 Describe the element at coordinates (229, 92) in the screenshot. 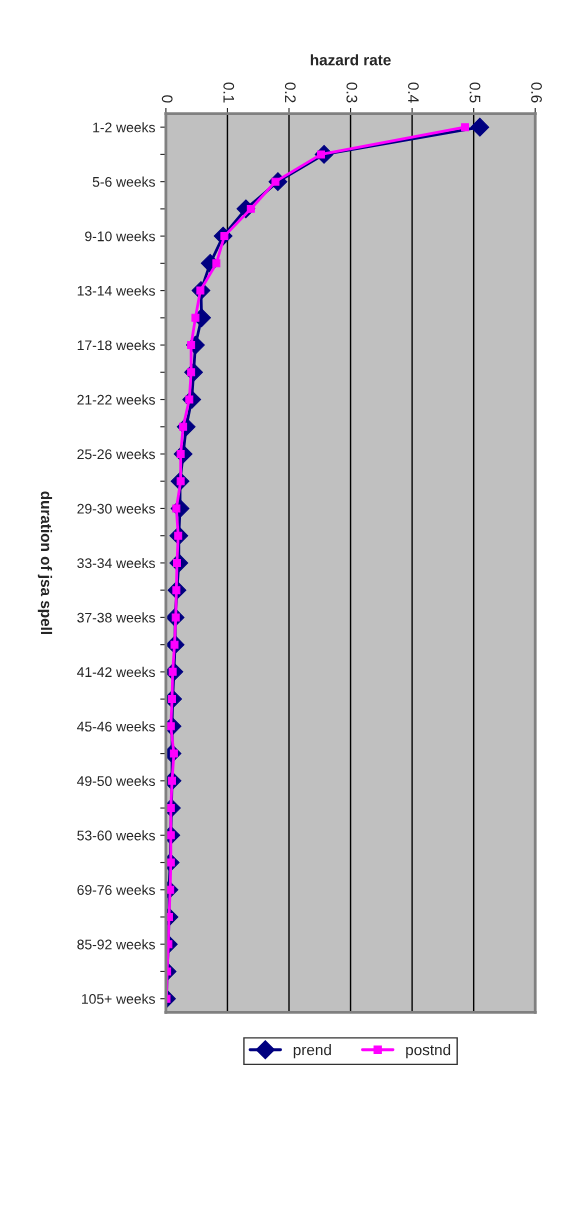

I see `x-tick-label: 0.1` at that location.